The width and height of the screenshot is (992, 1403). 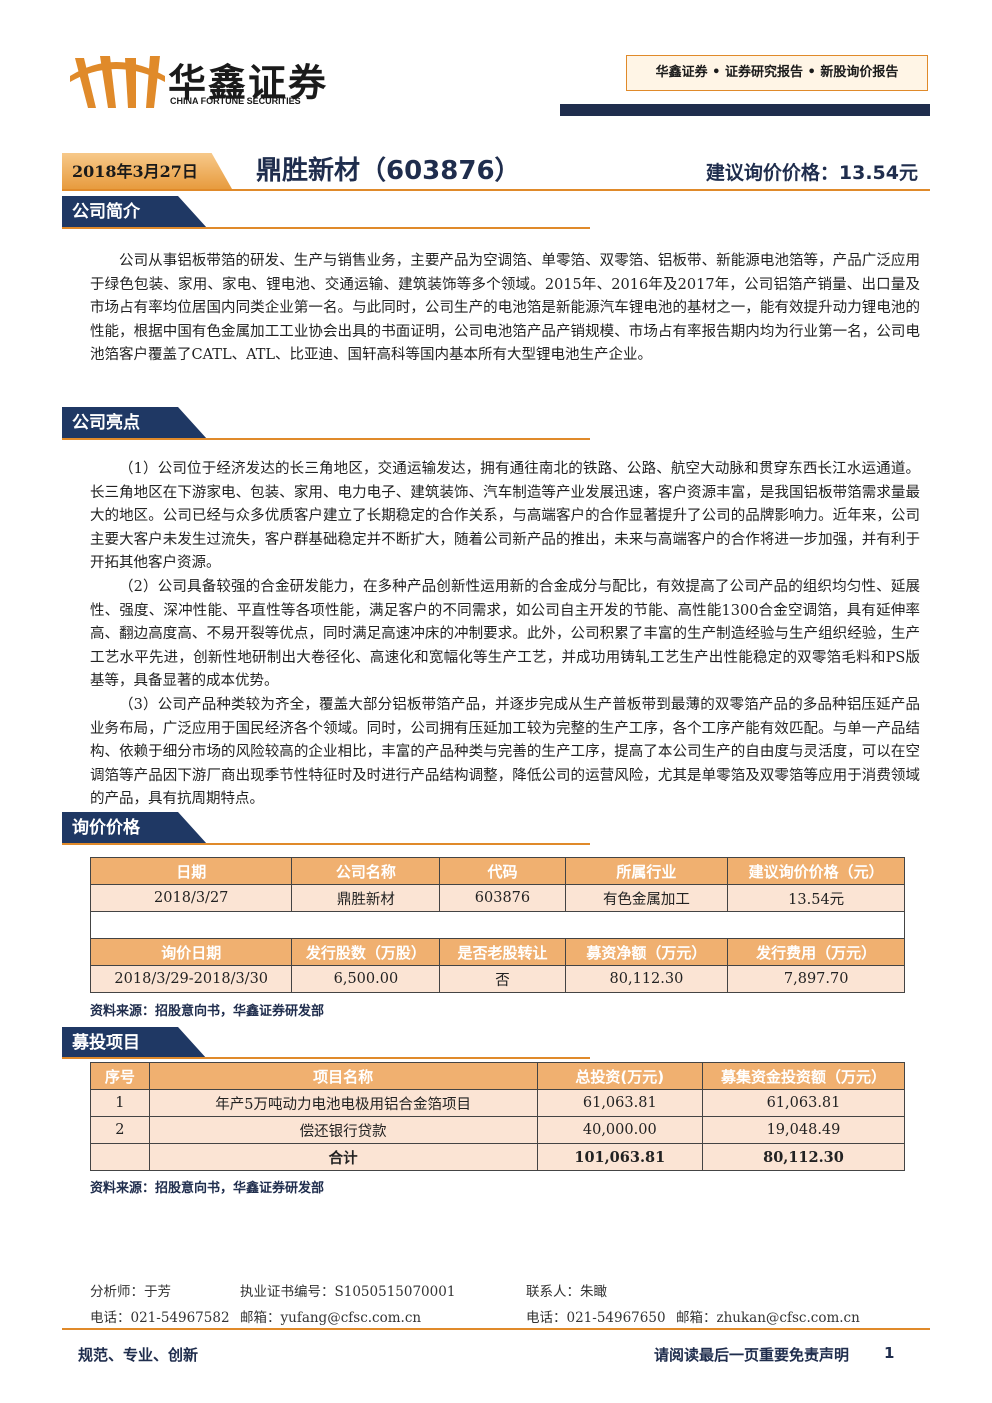 I want to click on page-number: 1, so click(x=889, y=1353).